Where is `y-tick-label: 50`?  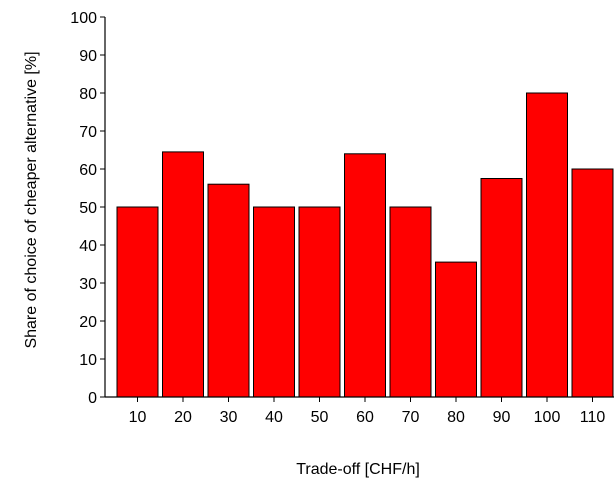
y-tick-label: 50 is located at coordinates (88, 208).